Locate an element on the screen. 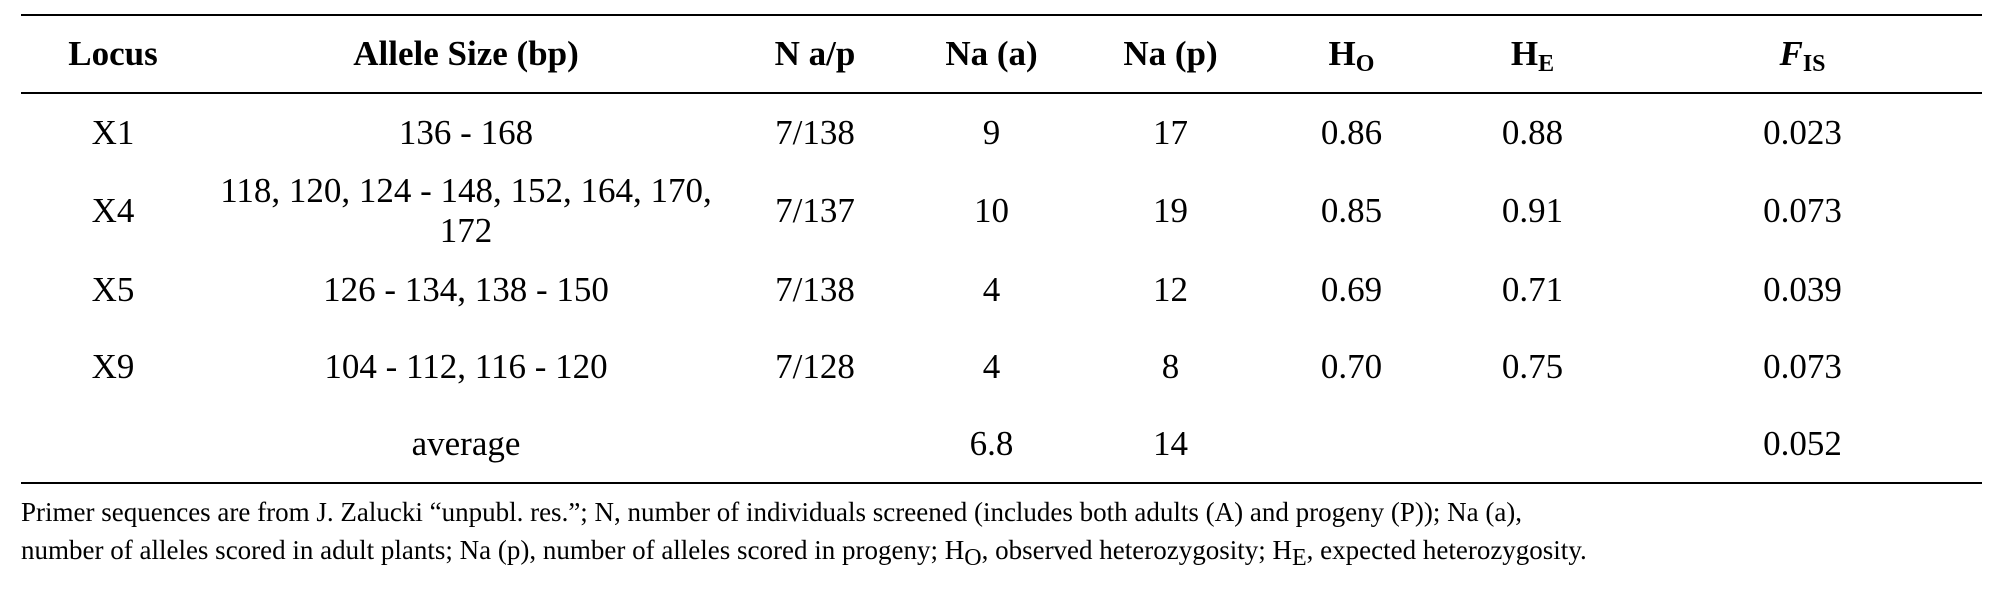 This screenshot has height=603, width=2002. cell-na-p: 8 is located at coordinates (1170, 366).